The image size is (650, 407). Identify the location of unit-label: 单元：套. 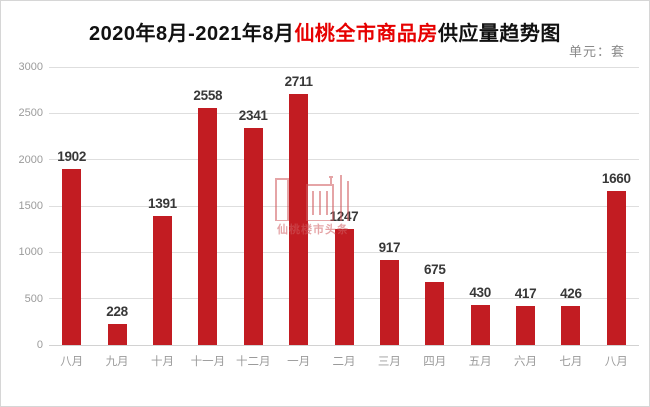
(596, 51).